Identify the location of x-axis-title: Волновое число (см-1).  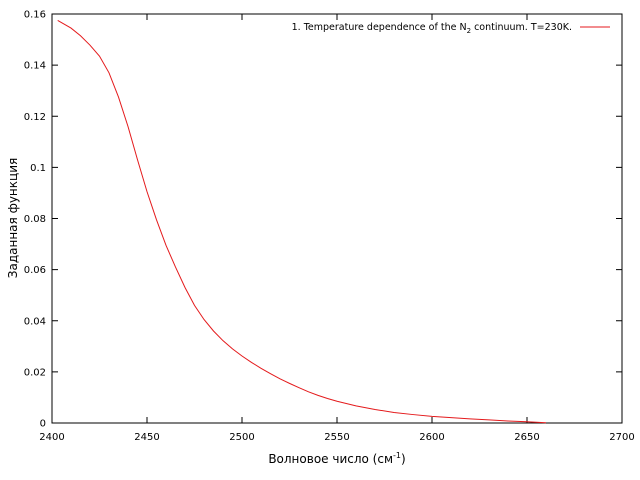
(336, 458).